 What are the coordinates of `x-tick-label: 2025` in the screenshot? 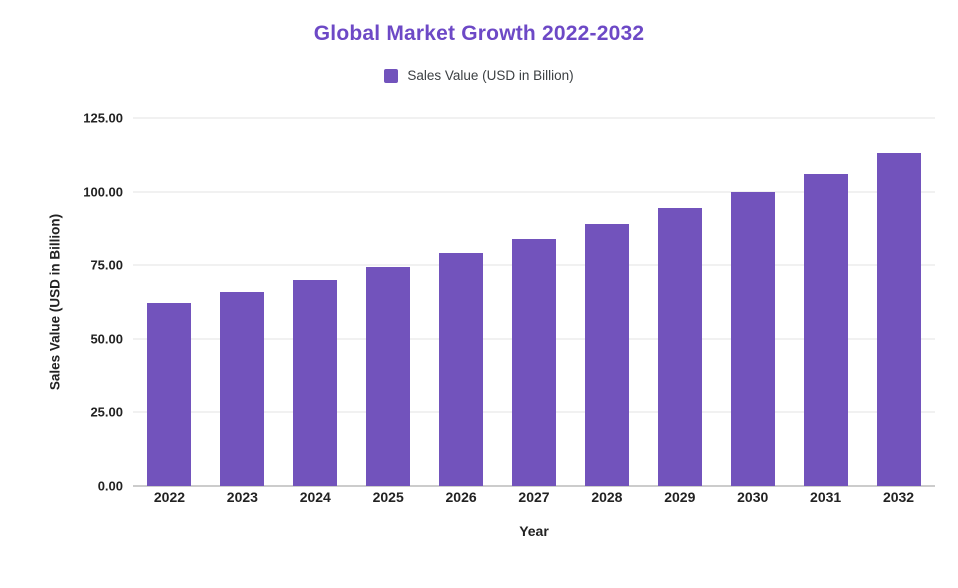 It's located at (388, 497).